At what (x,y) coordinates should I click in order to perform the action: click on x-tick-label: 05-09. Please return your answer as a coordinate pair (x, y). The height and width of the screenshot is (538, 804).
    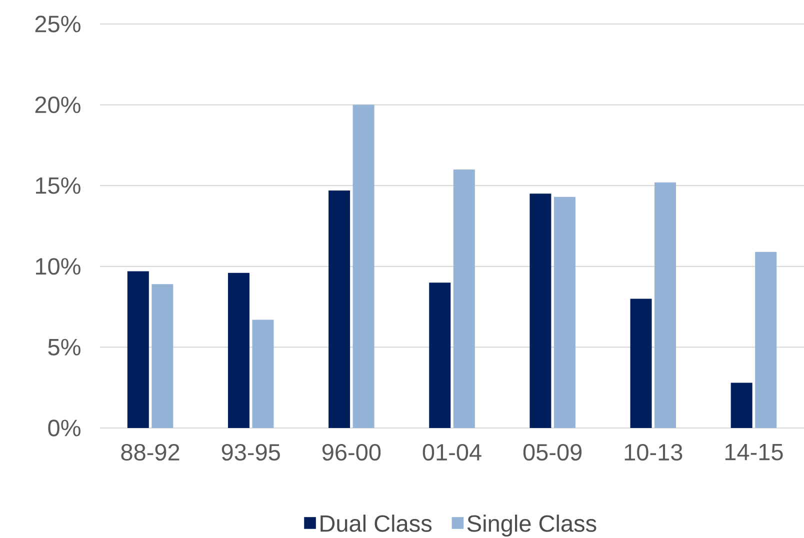
    Looking at the image, I should click on (552, 452).